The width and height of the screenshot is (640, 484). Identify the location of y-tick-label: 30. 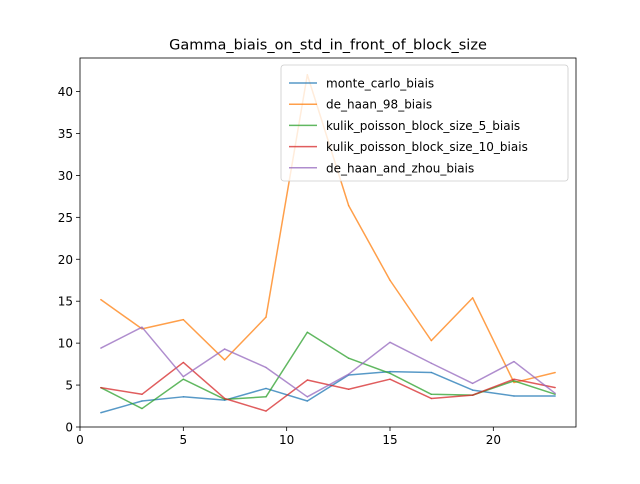
(65, 176).